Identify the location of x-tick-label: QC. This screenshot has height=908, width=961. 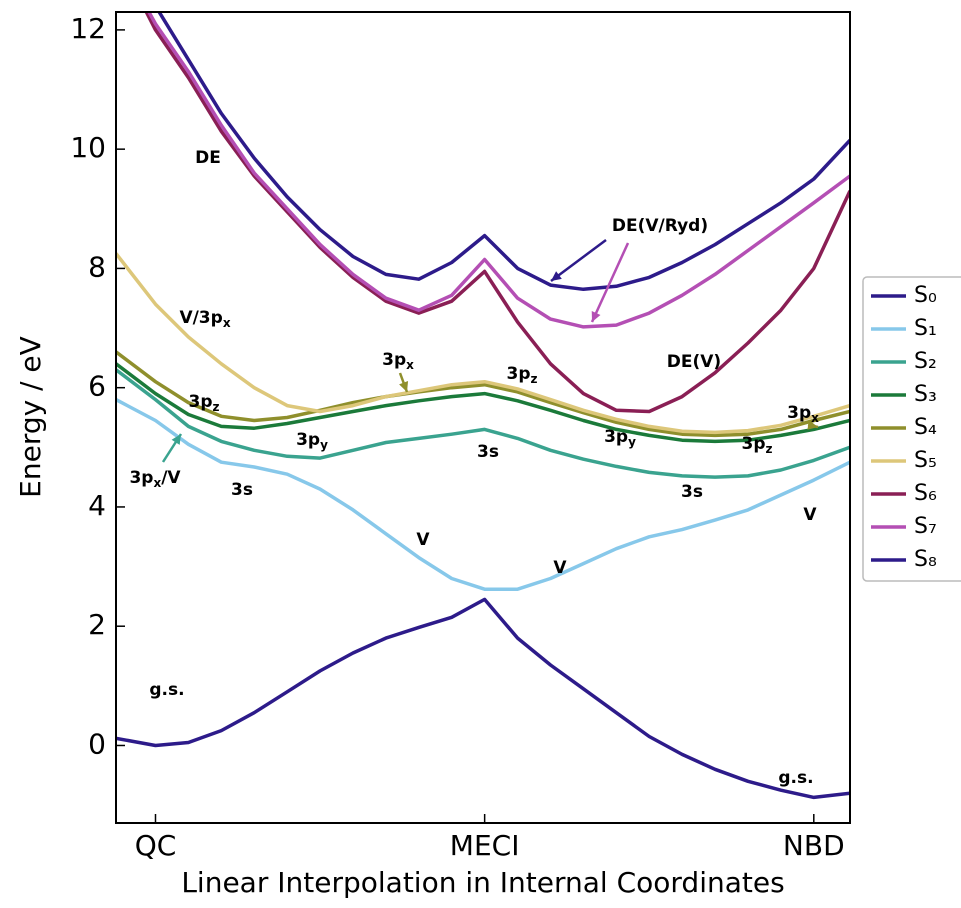
(156, 845).